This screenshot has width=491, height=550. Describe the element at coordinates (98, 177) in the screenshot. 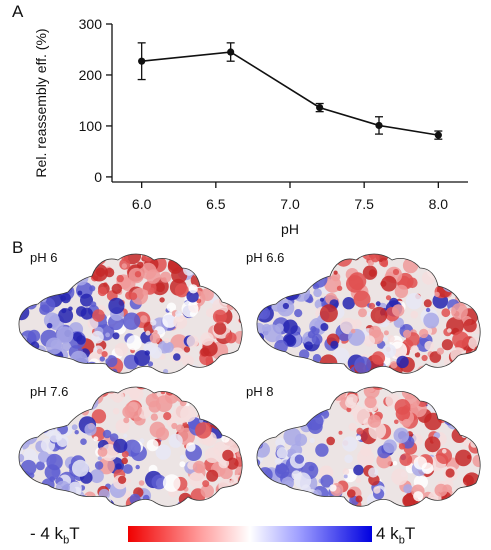

I see `y-tick-label: 0` at that location.